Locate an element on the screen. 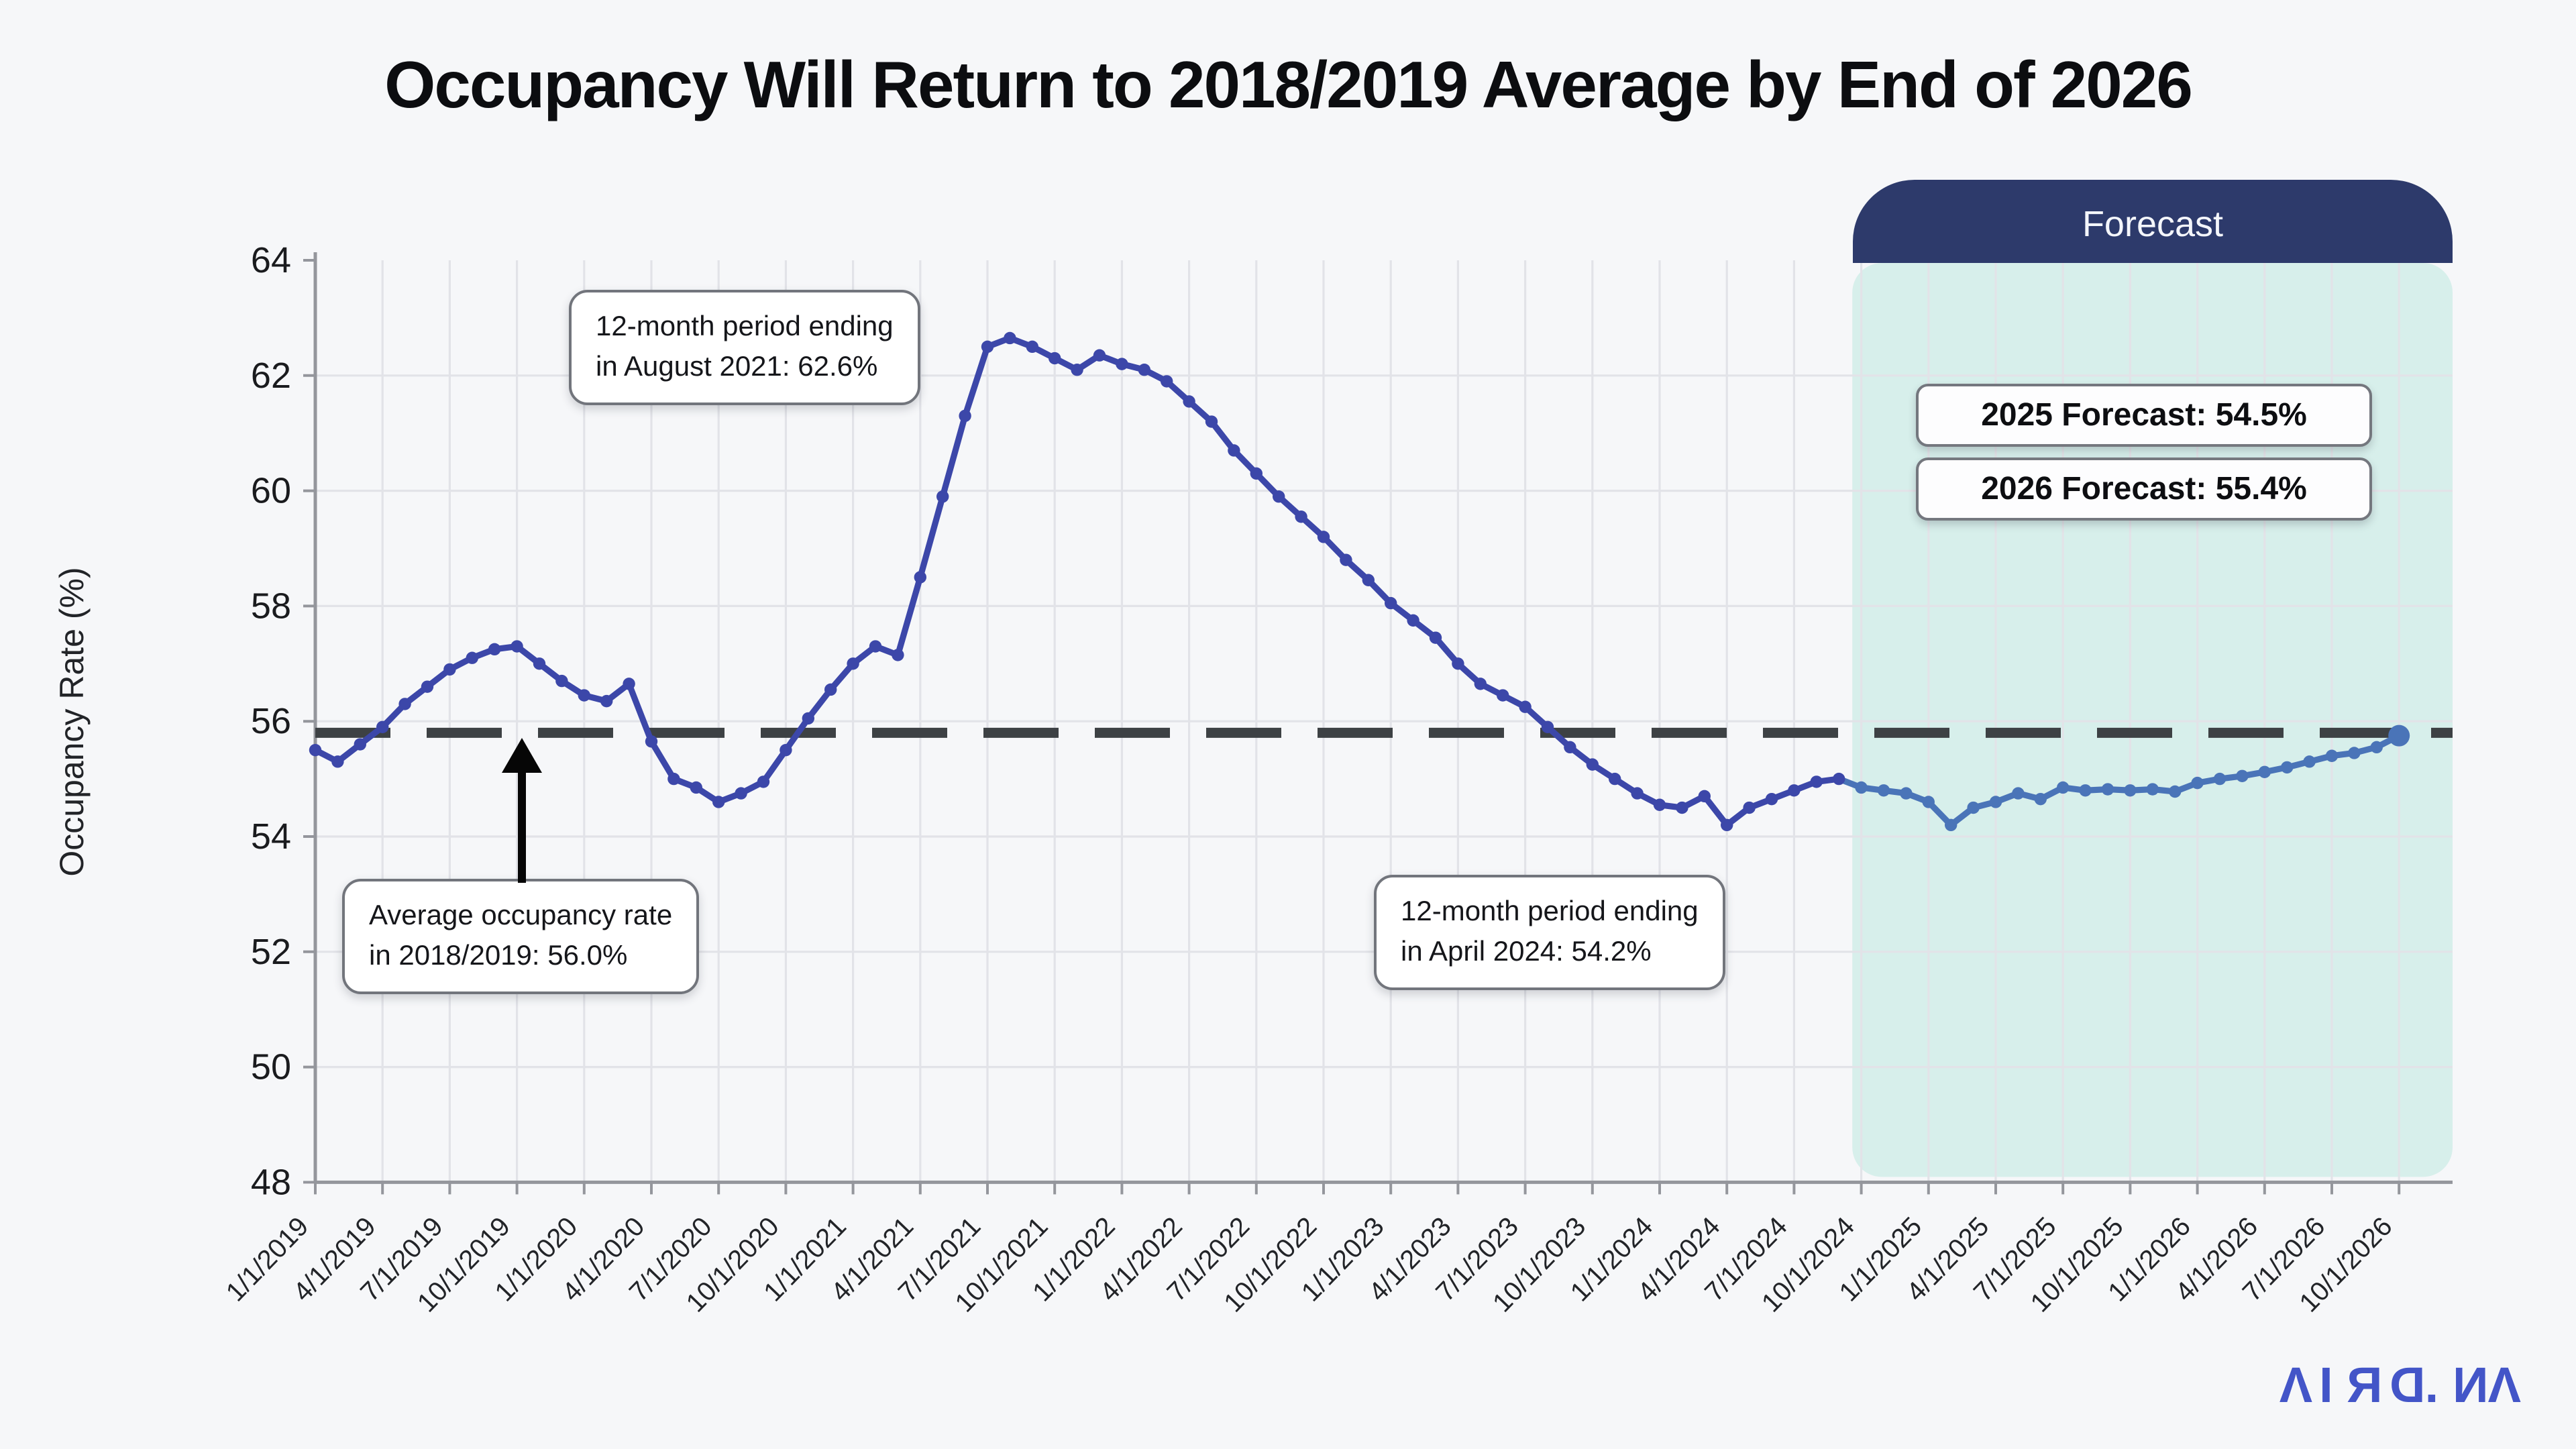 The height and width of the screenshot is (1449, 2576). average-annotation-arrow is located at coordinates (522, 826).